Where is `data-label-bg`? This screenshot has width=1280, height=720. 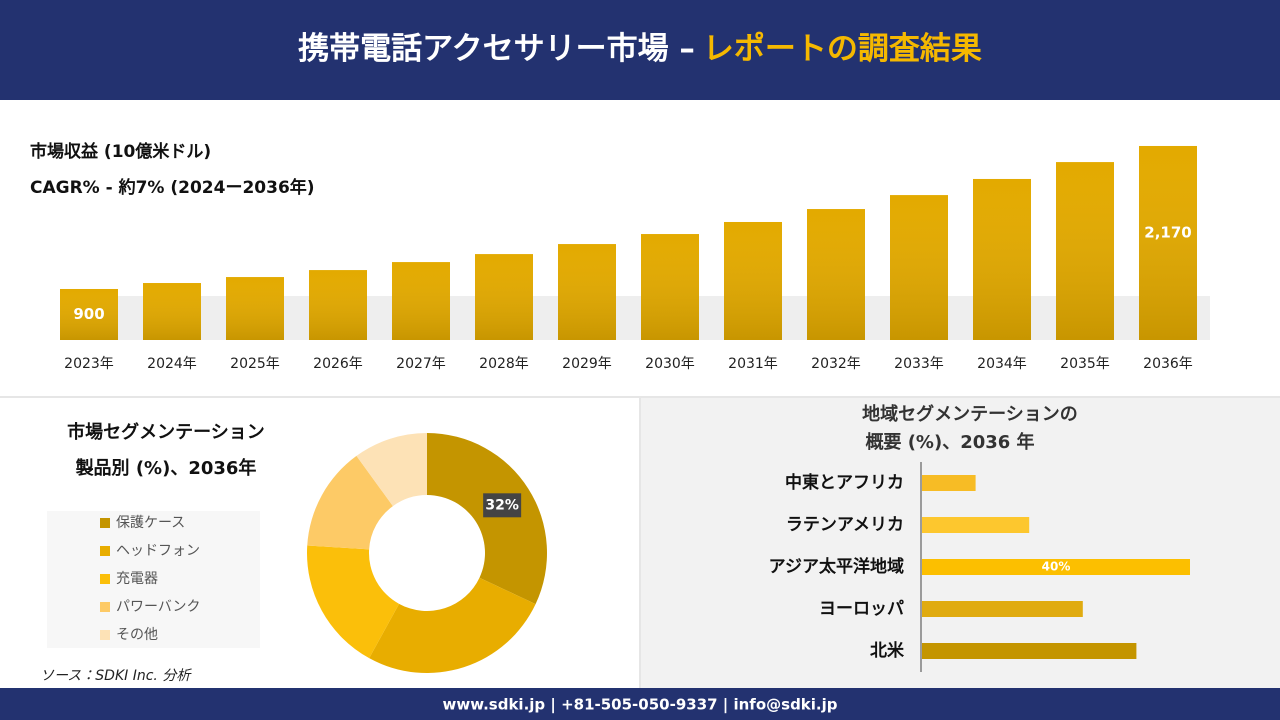 data-label-bg is located at coordinates (502, 505).